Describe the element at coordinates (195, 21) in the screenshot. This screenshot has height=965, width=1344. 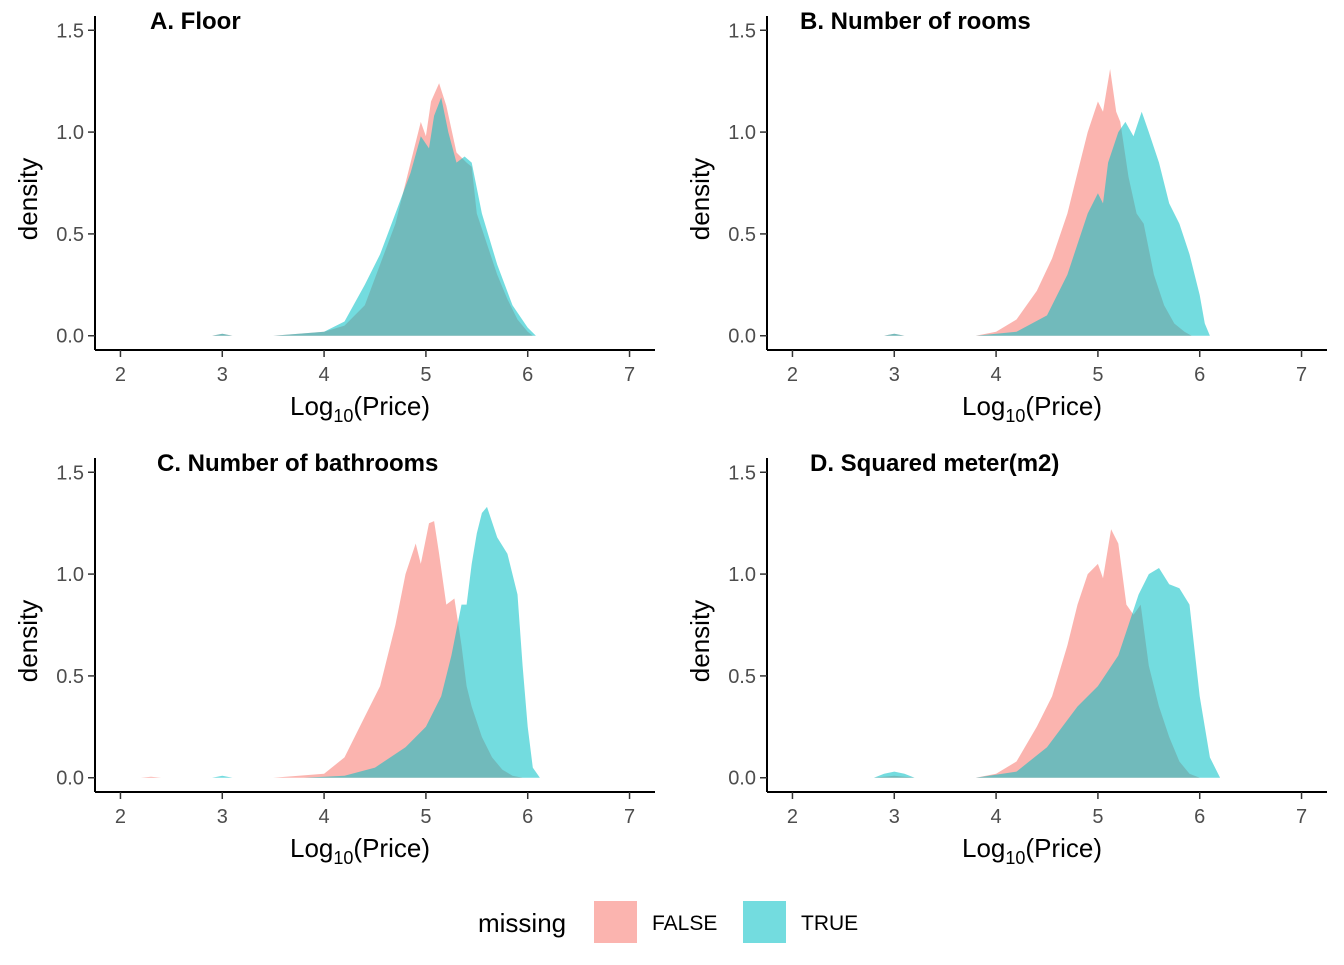
I see `panel-title: A. Floor` at that location.